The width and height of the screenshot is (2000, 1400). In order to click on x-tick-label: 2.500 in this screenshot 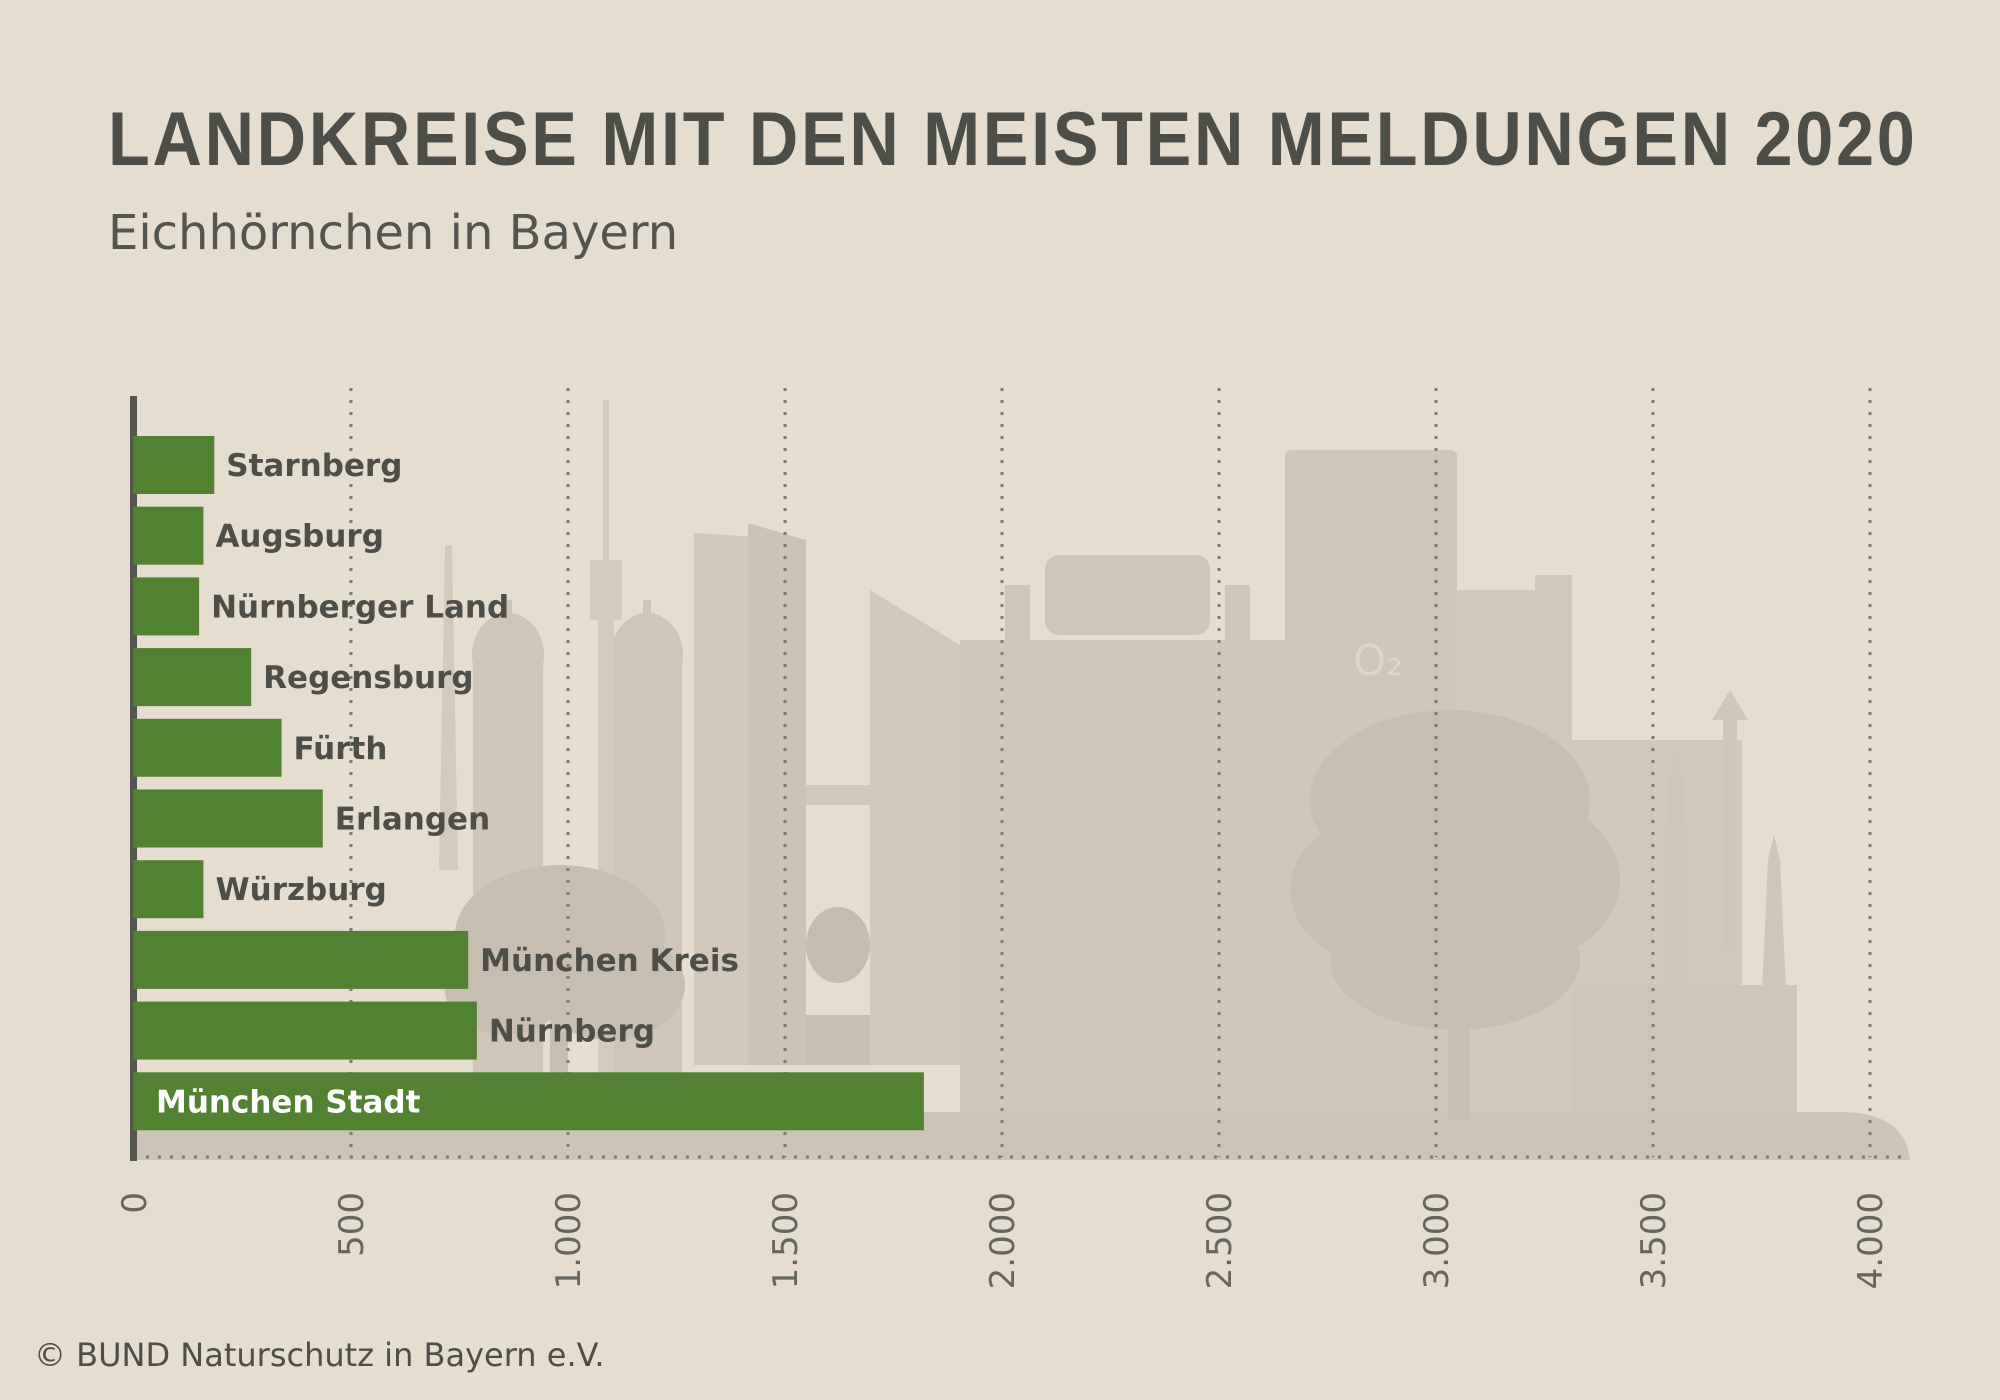, I will do `click(1220, 1240)`.